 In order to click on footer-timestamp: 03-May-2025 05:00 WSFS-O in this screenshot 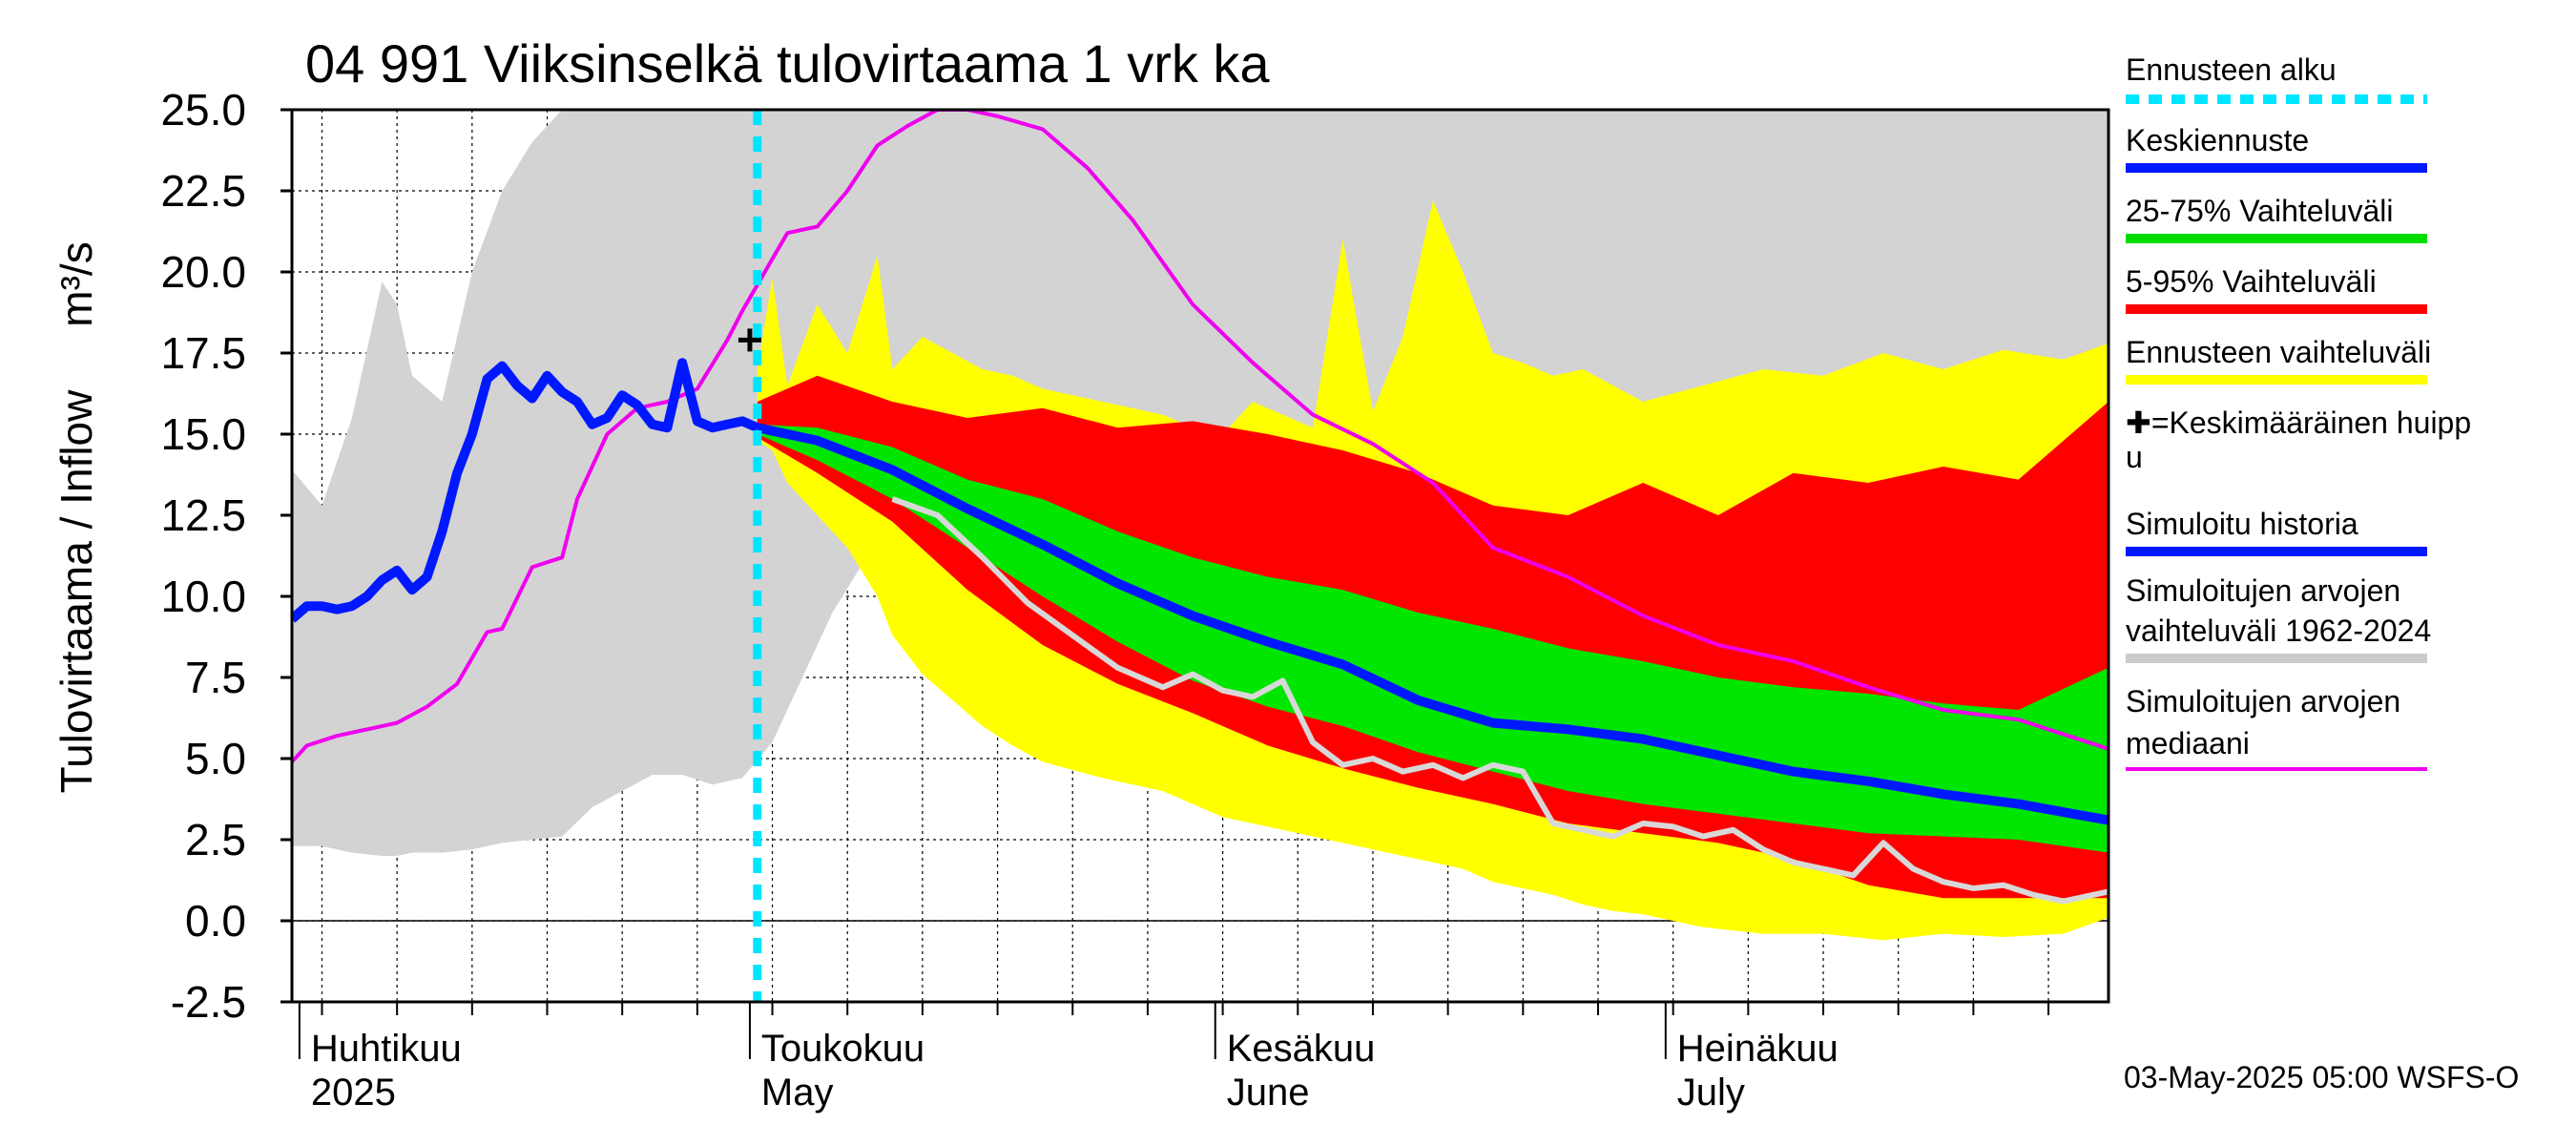, I will do `click(2321, 1077)`.